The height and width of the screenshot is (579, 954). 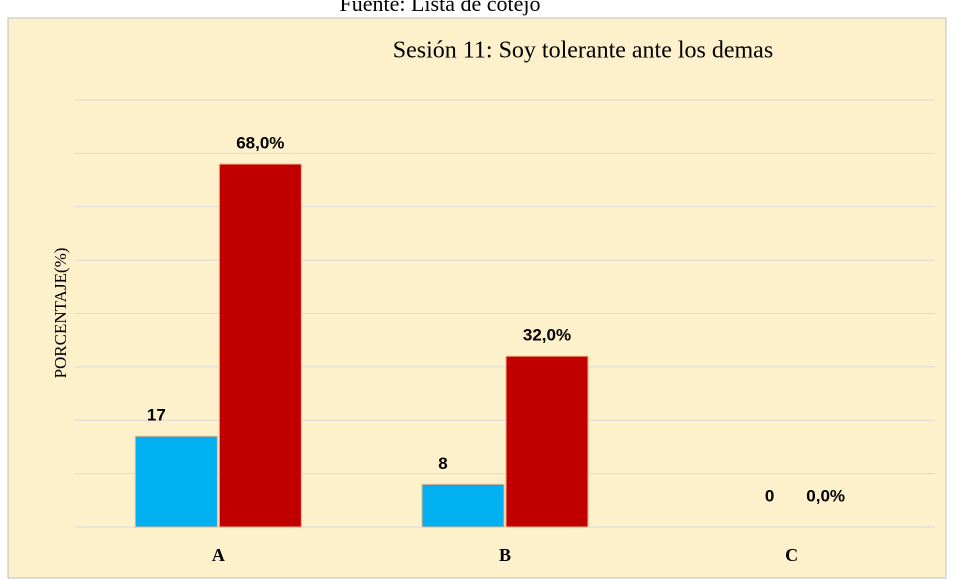 I want to click on source-note: Fuente: Lista de cotejo, so click(x=440, y=8).